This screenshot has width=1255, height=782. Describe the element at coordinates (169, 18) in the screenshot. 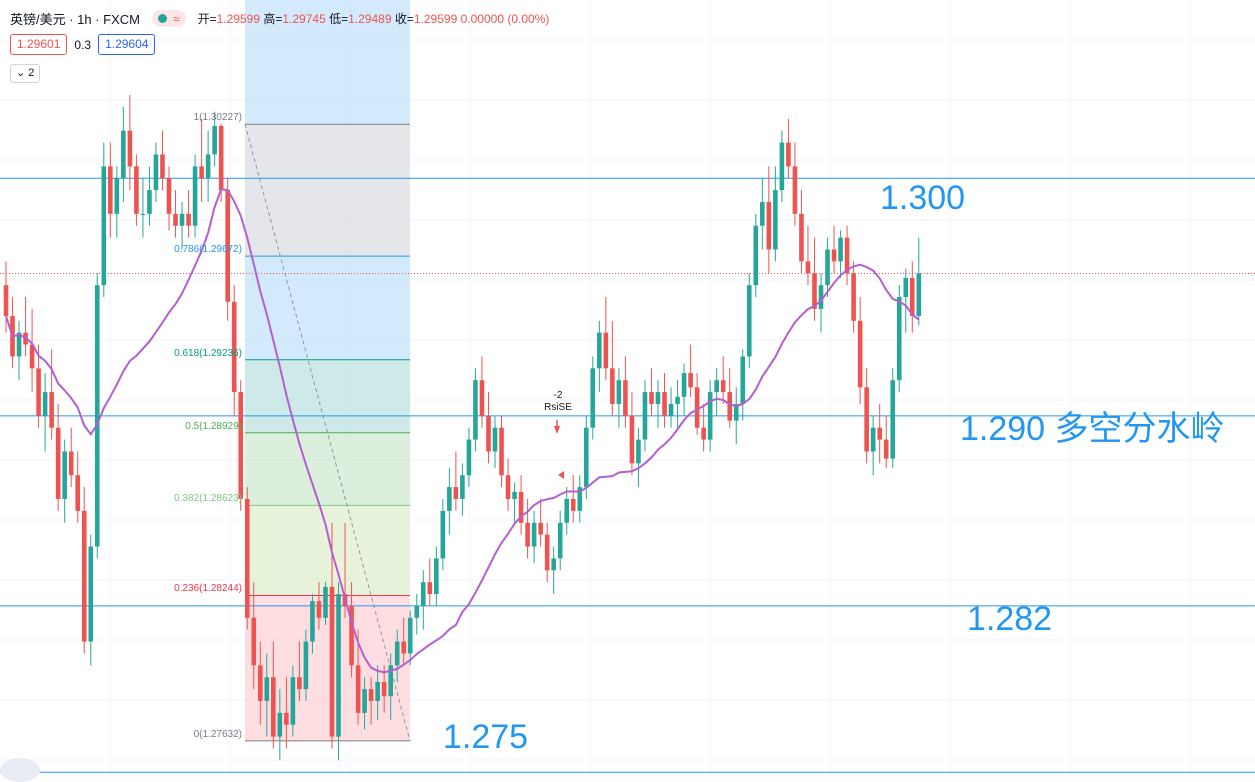

I see `market-status-pill: ≈` at that location.